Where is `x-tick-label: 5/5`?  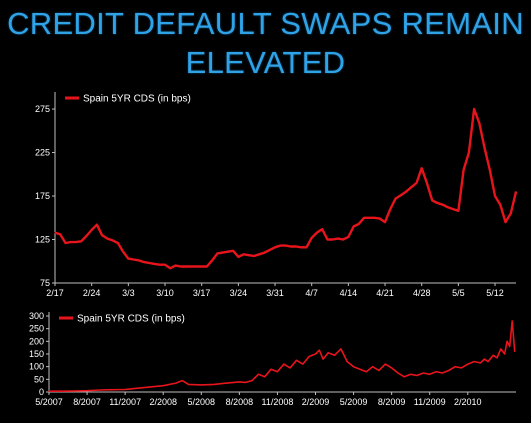
x-tick-label: 5/5 is located at coordinates (458, 293).